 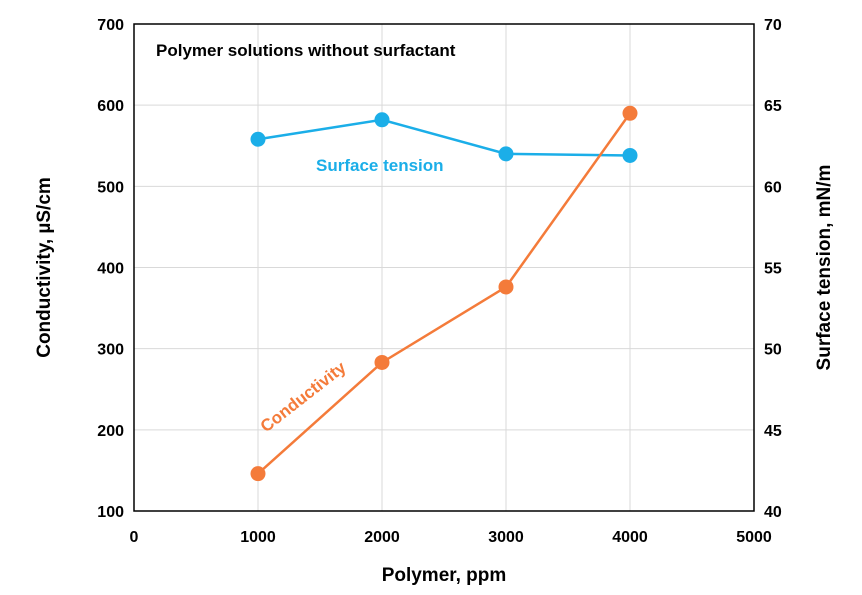 What do you see at coordinates (506, 537) in the screenshot?
I see `x-tick-label: 3000` at bounding box center [506, 537].